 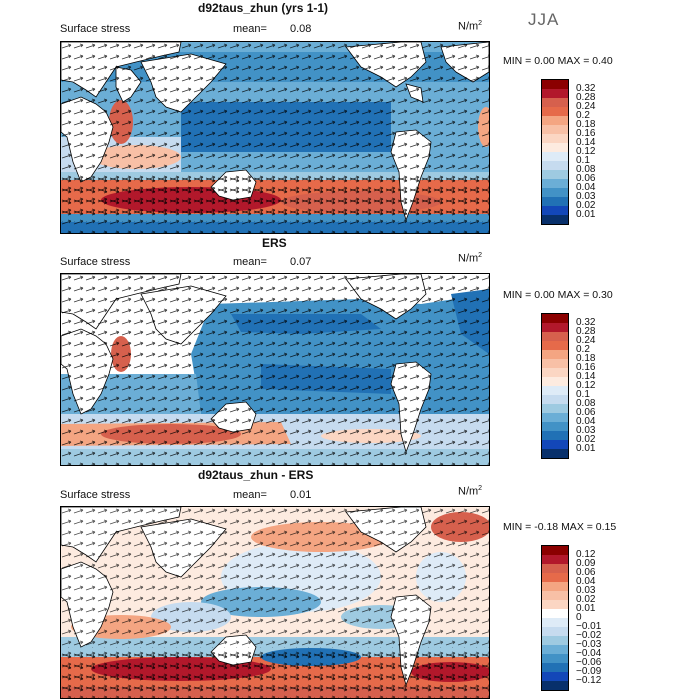 I want to click on colorbar-tick-label: 0.12, so click(x=586, y=385).